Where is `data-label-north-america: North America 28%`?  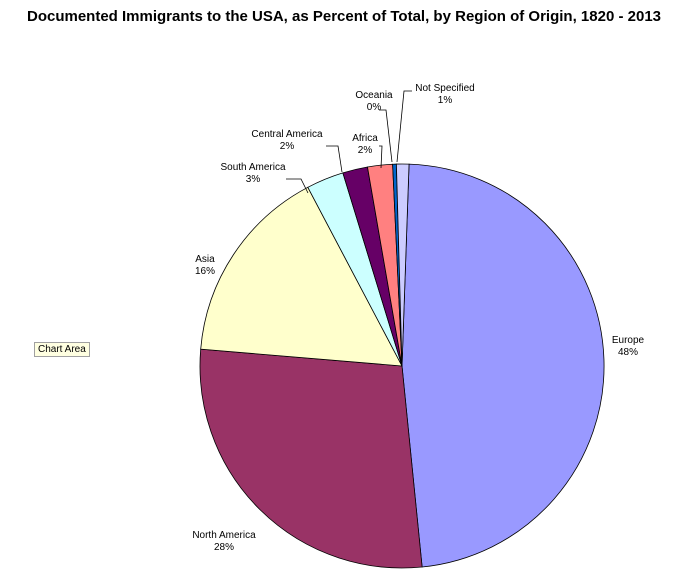
data-label-north-america: North America 28% is located at coordinates (224, 541).